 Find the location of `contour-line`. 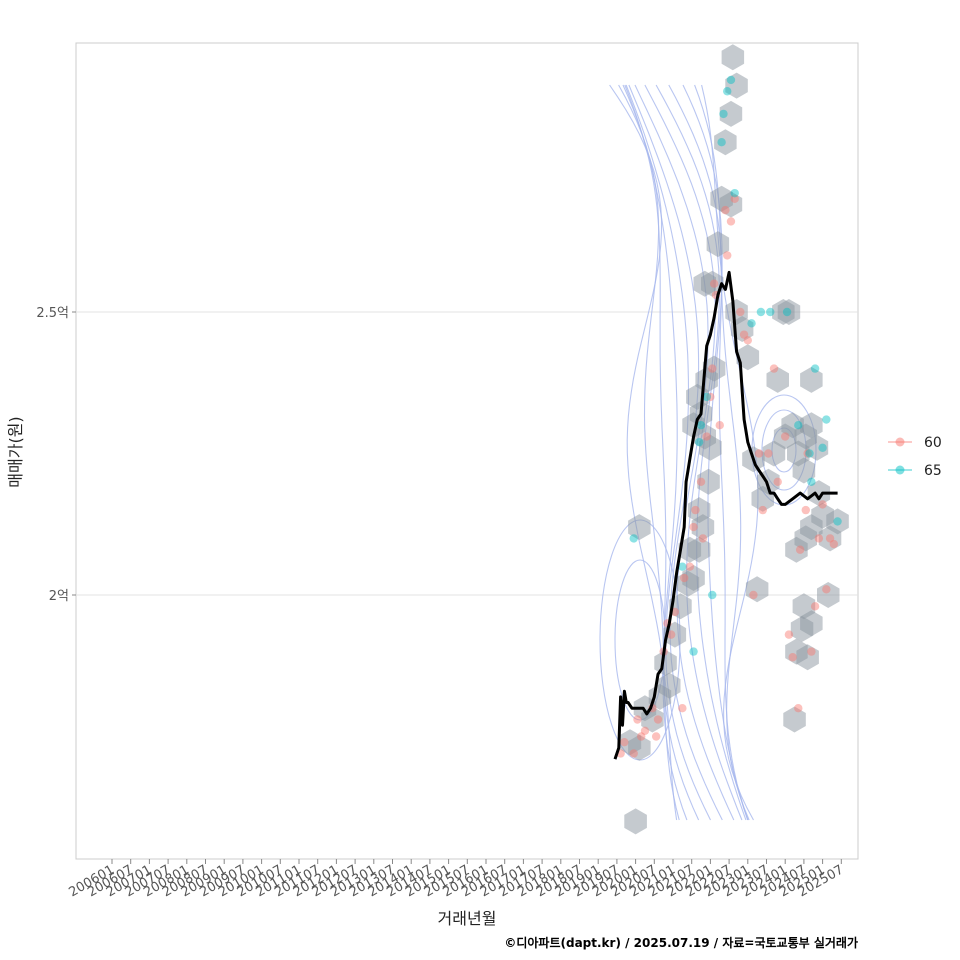

contour-line is located at coordinates (684, 452).